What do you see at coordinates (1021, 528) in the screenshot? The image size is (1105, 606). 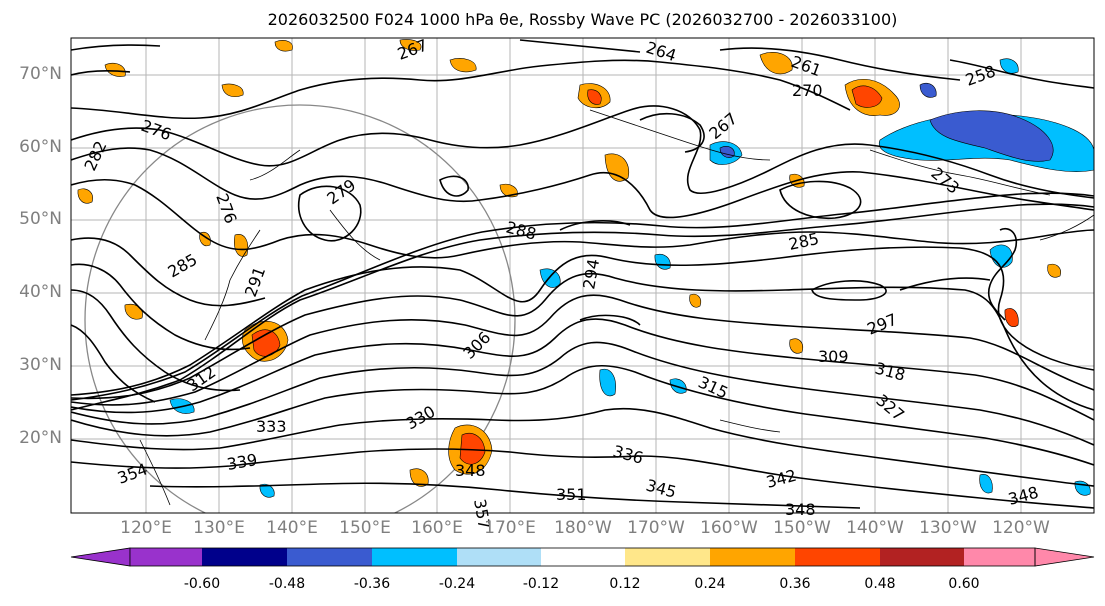 I see `lon-label: 120°W` at bounding box center [1021, 528].